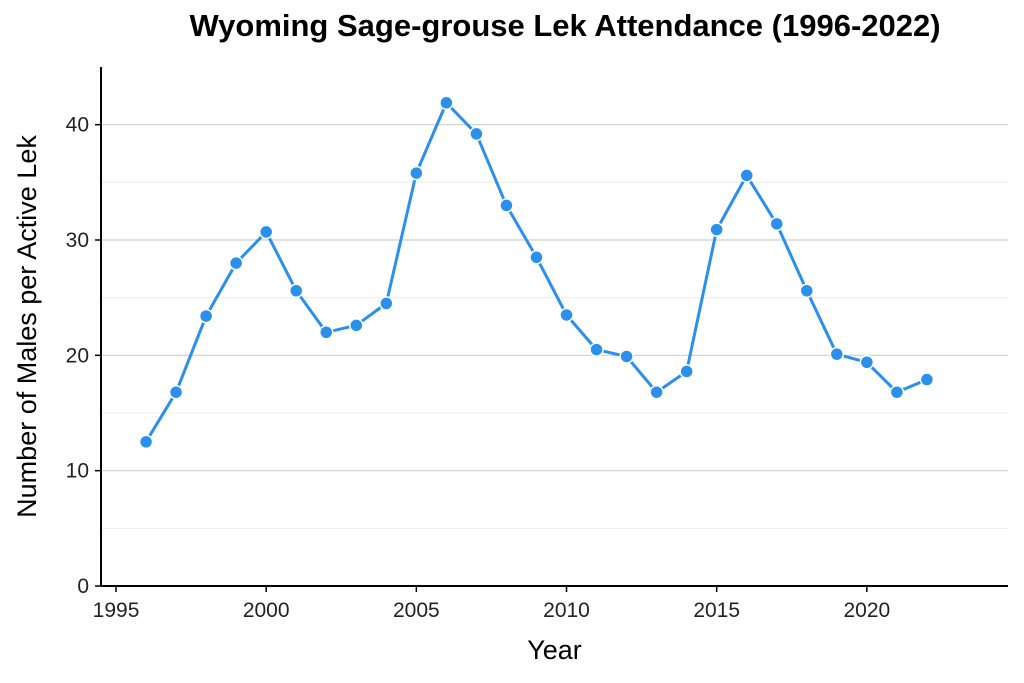 This screenshot has height=683, width=1024. I want to click on y-tick-label: 30, so click(77, 240).